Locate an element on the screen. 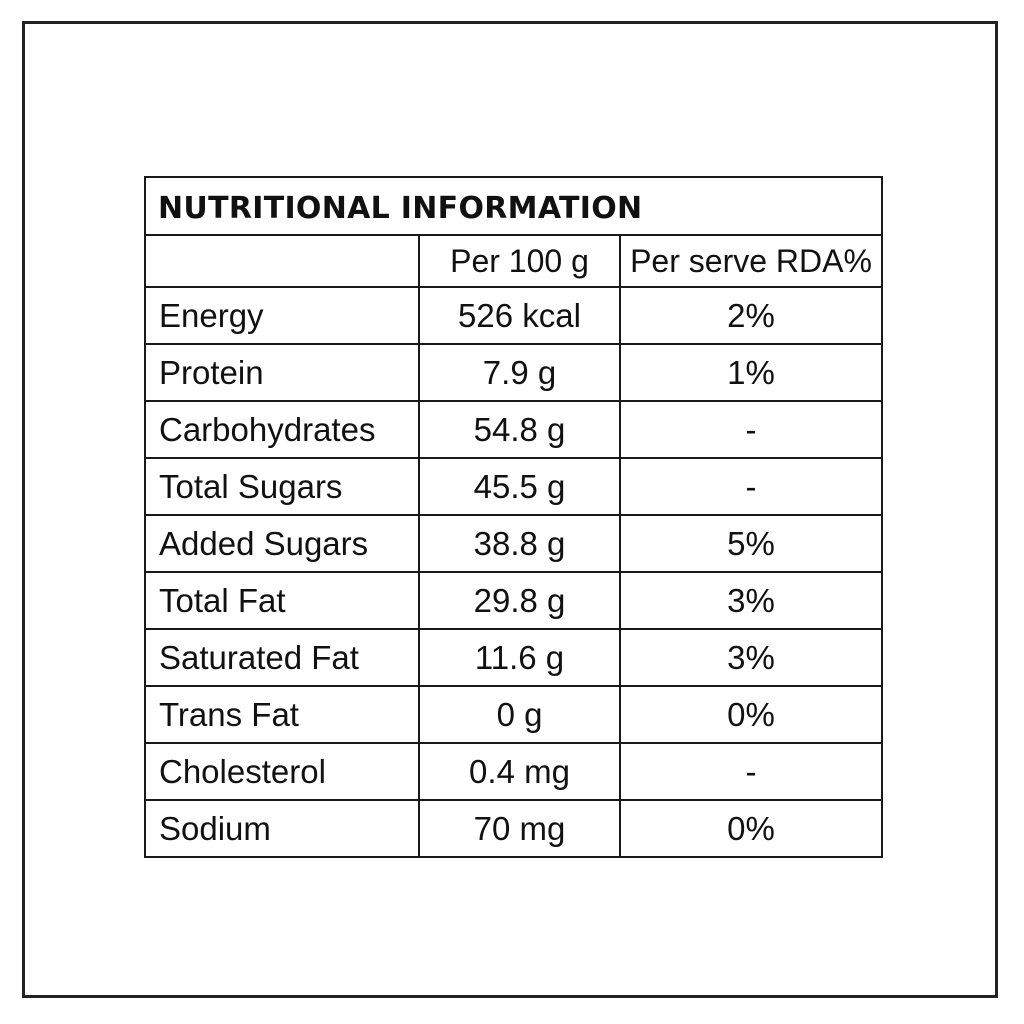  nutrient-amount: 7.9 g is located at coordinates (519, 372).